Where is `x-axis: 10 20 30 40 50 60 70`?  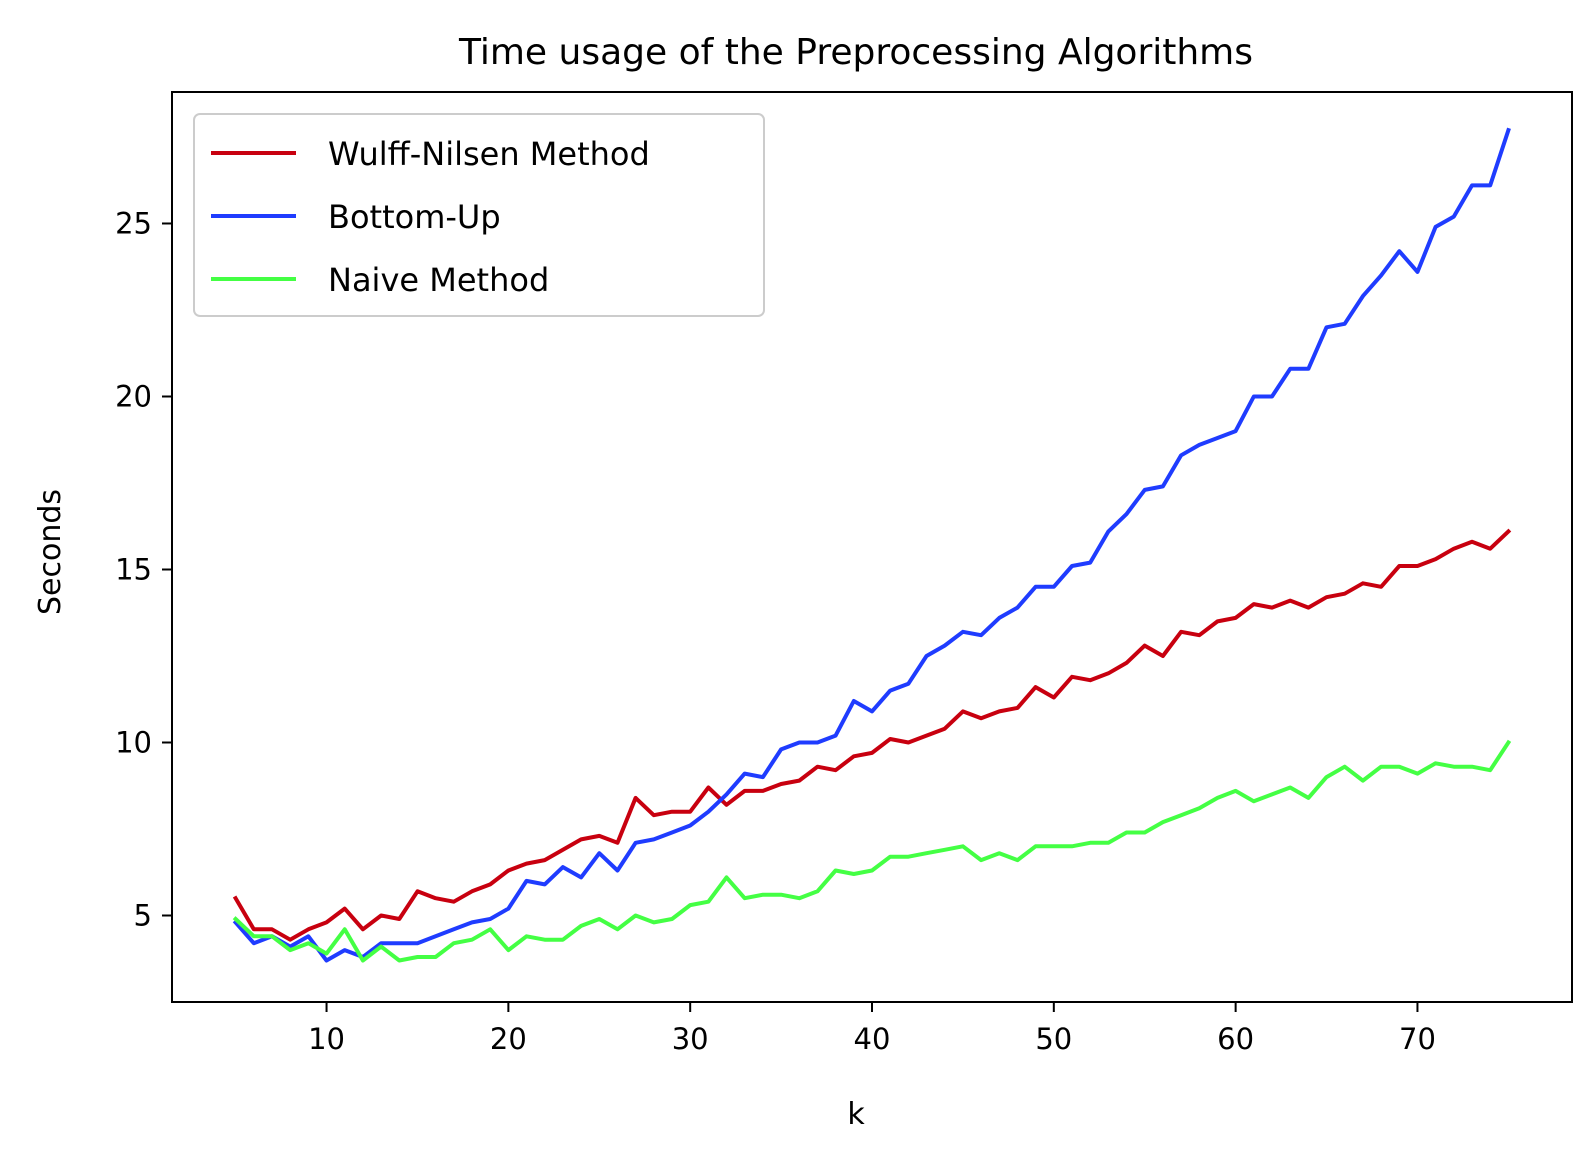
x-axis: 10 20 30 40 50 60 70 is located at coordinates (872, 1029).